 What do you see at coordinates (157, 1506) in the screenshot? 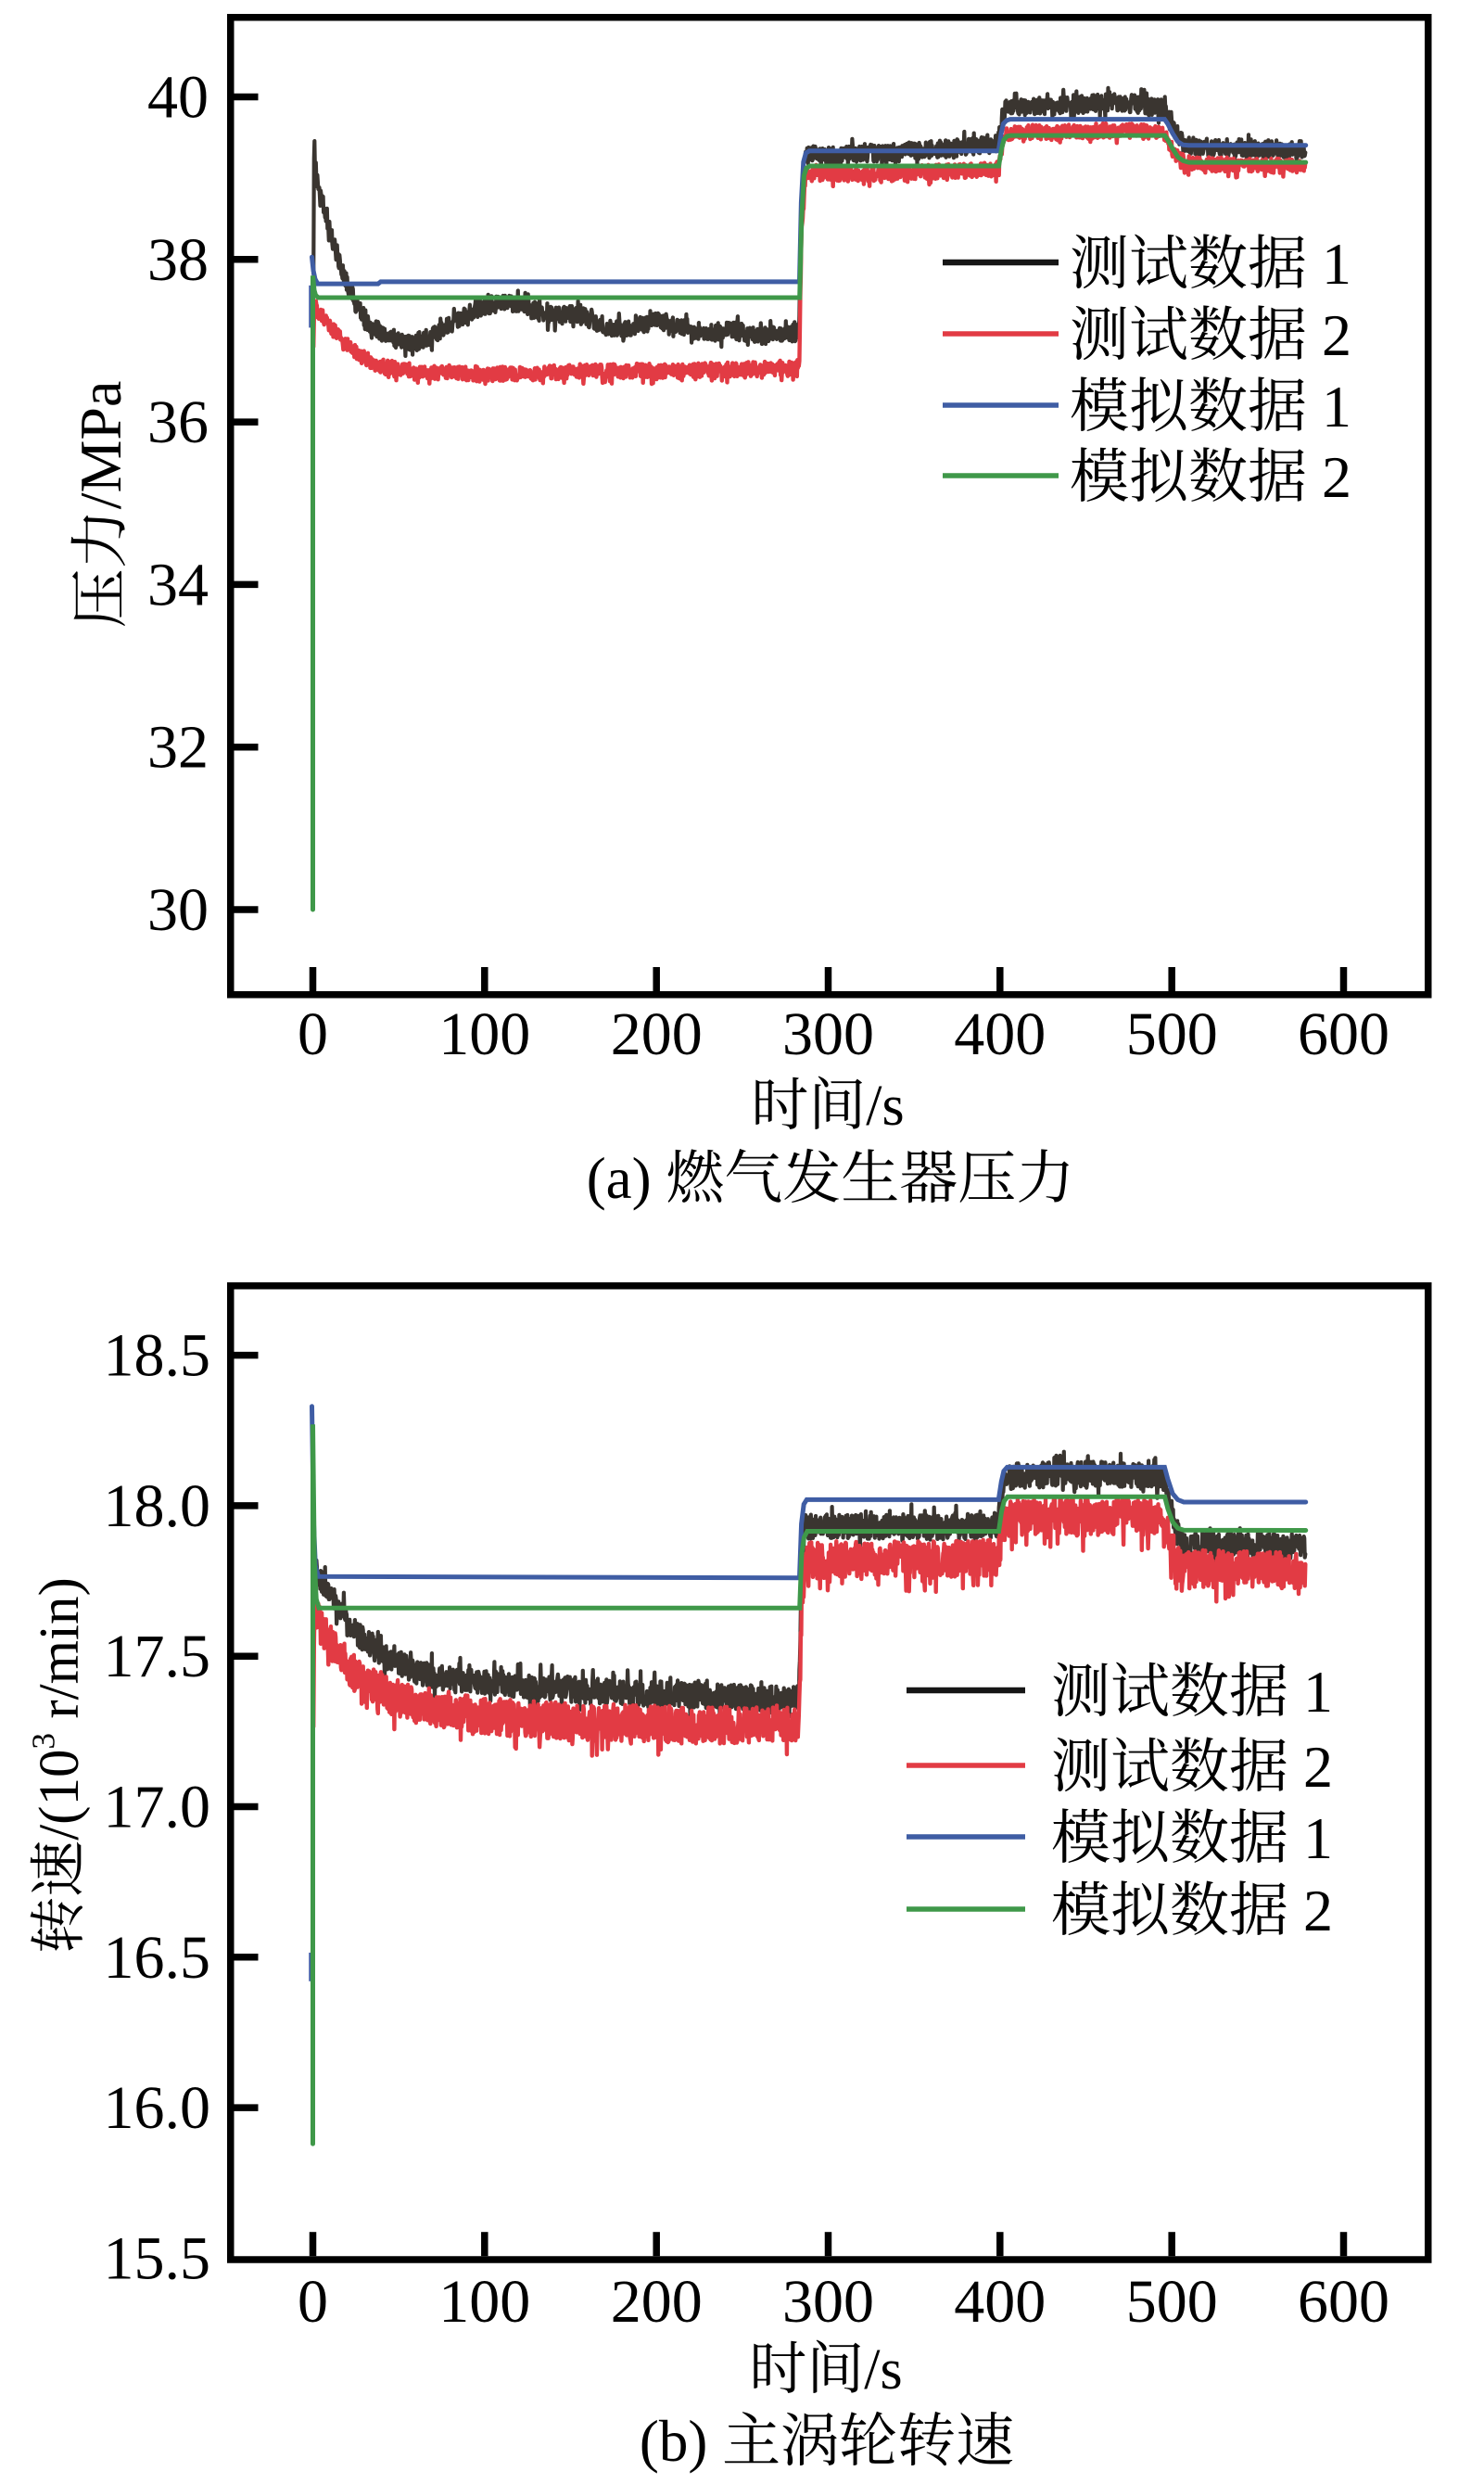
I see `svg-text: 18.0` at bounding box center [157, 1506].